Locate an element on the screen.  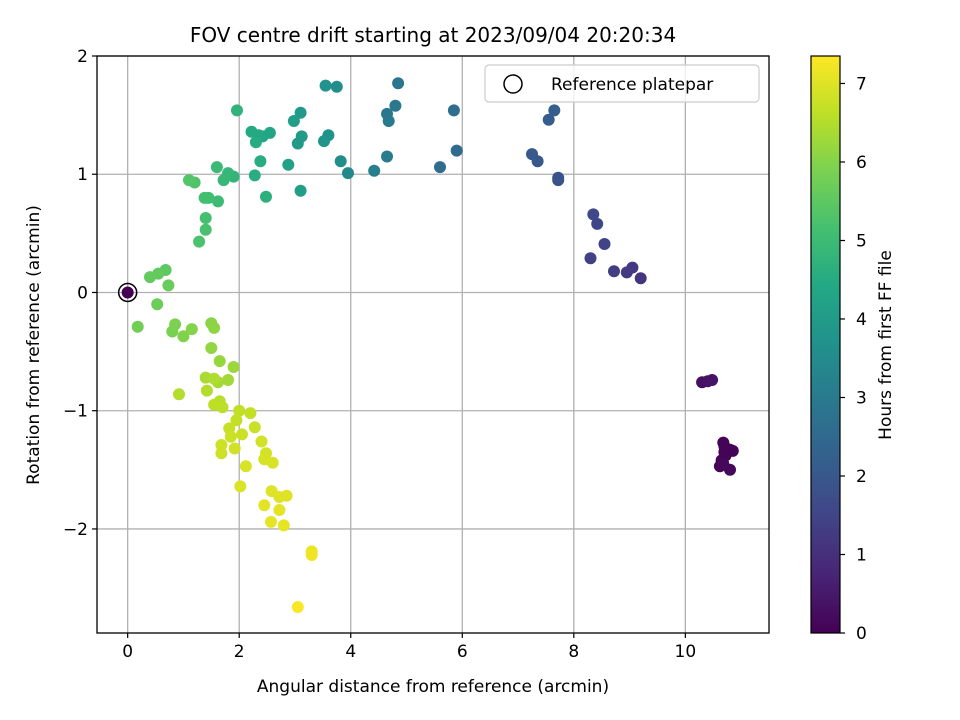
y-axis-ticks: −2 −1 0 1 2 is located at coordinates (80, 293).